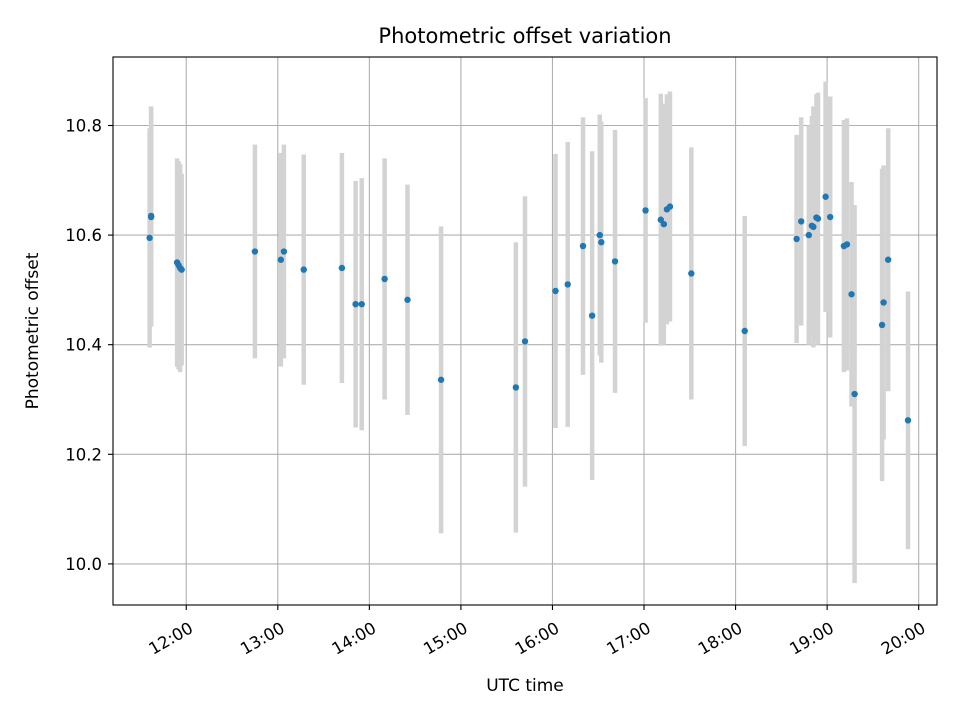 The width and height of the screenshot is (960, 720). I want to click on y-axis-ticks: 10.0 10.2 10.4 10.6 10.8, so click(89, 345).